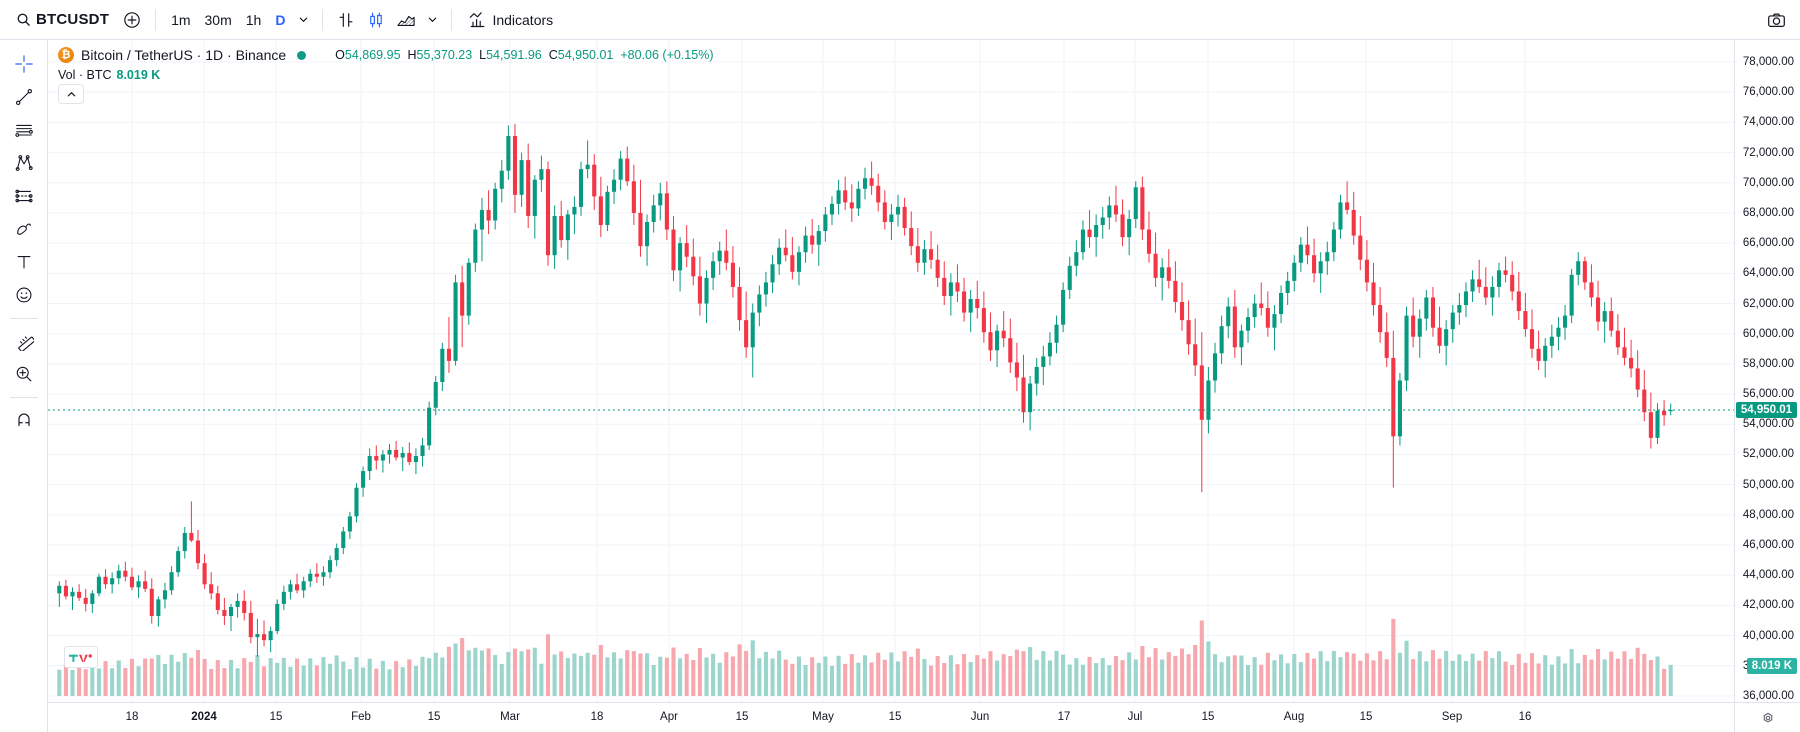  I want to click on cross-cursor-icon, so click(24, 64).